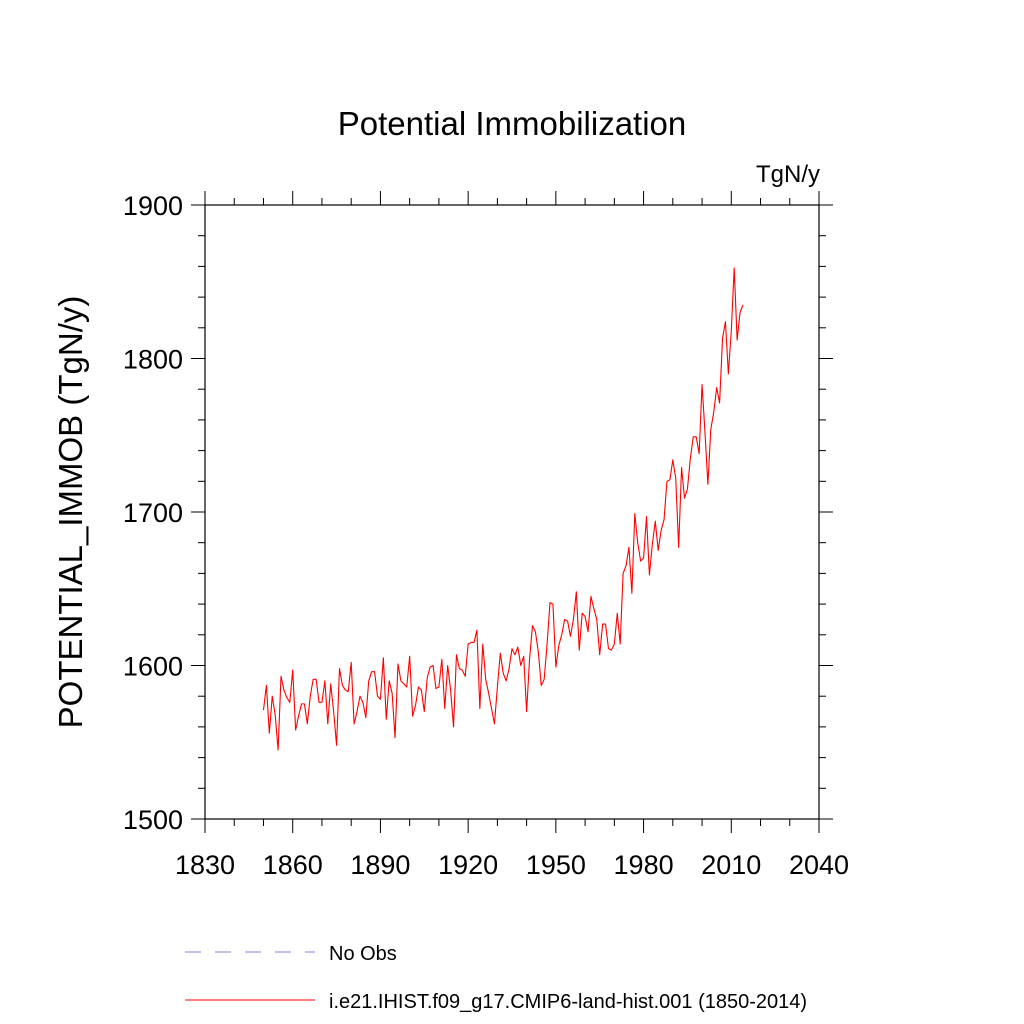  Describe the element at coordinates (153, 206) in the screenshot. I see `y-tick-label: 1900` at that location.